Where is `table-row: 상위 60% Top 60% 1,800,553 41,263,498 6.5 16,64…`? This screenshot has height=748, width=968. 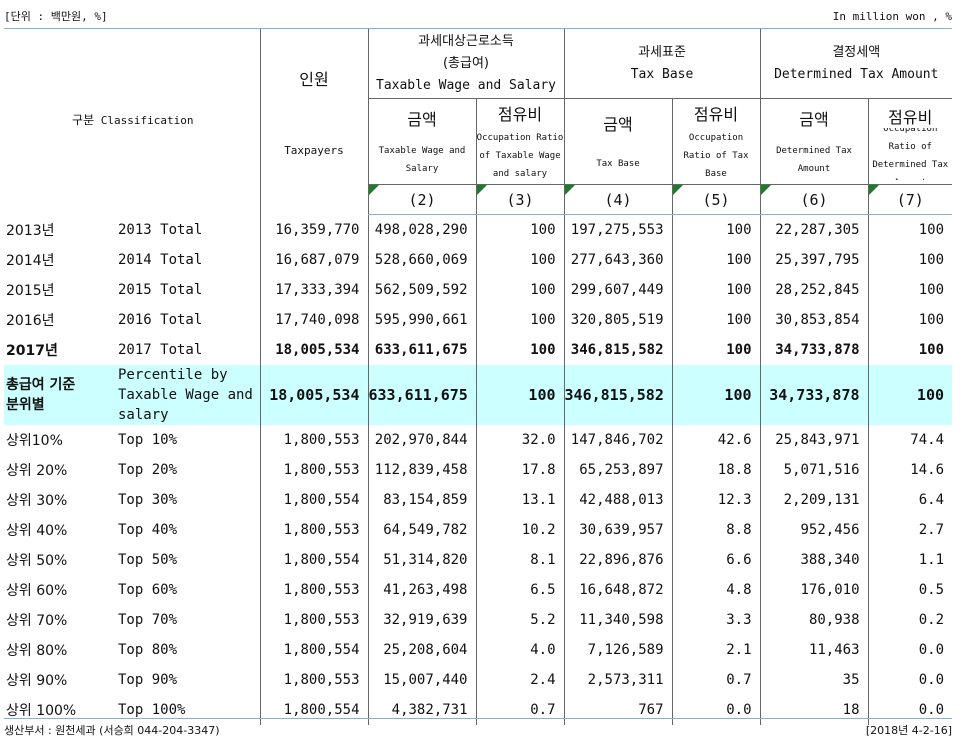
table-row: 상위 60% Top 60% 1,800,553 41,263,498 6.5 16,64… is located at coordinates (478, 589).